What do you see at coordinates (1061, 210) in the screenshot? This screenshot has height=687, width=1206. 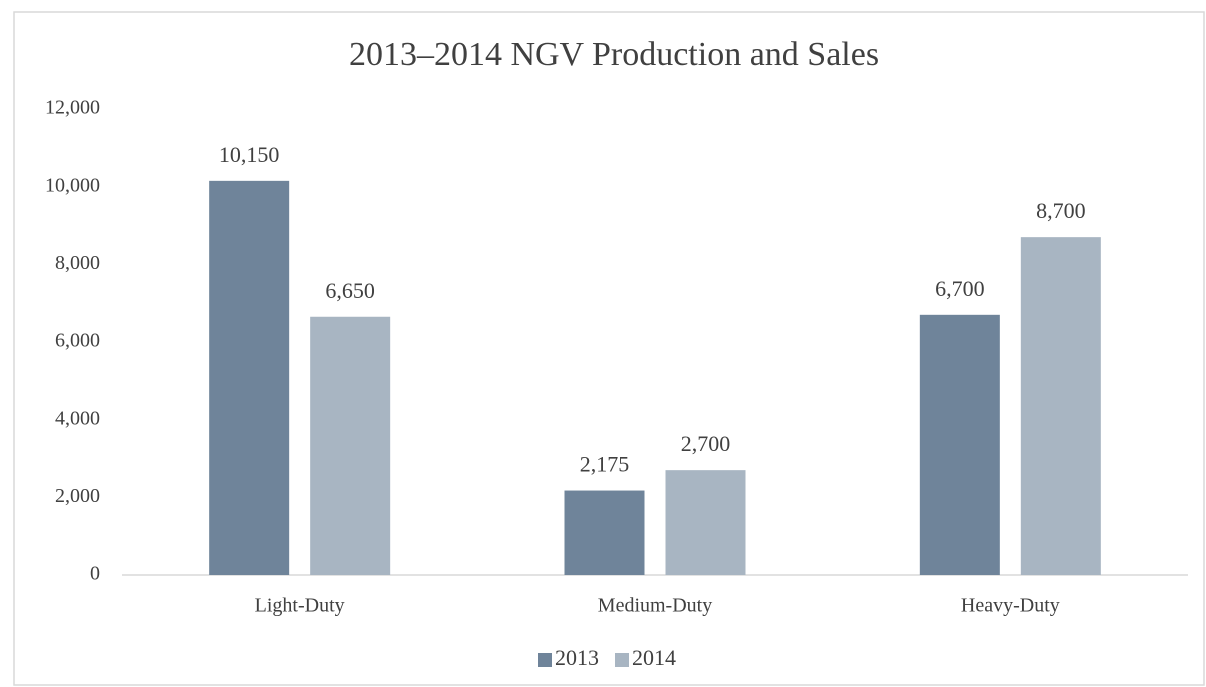 I see `data-label: 8,700` at bounding box center [1061, 210].